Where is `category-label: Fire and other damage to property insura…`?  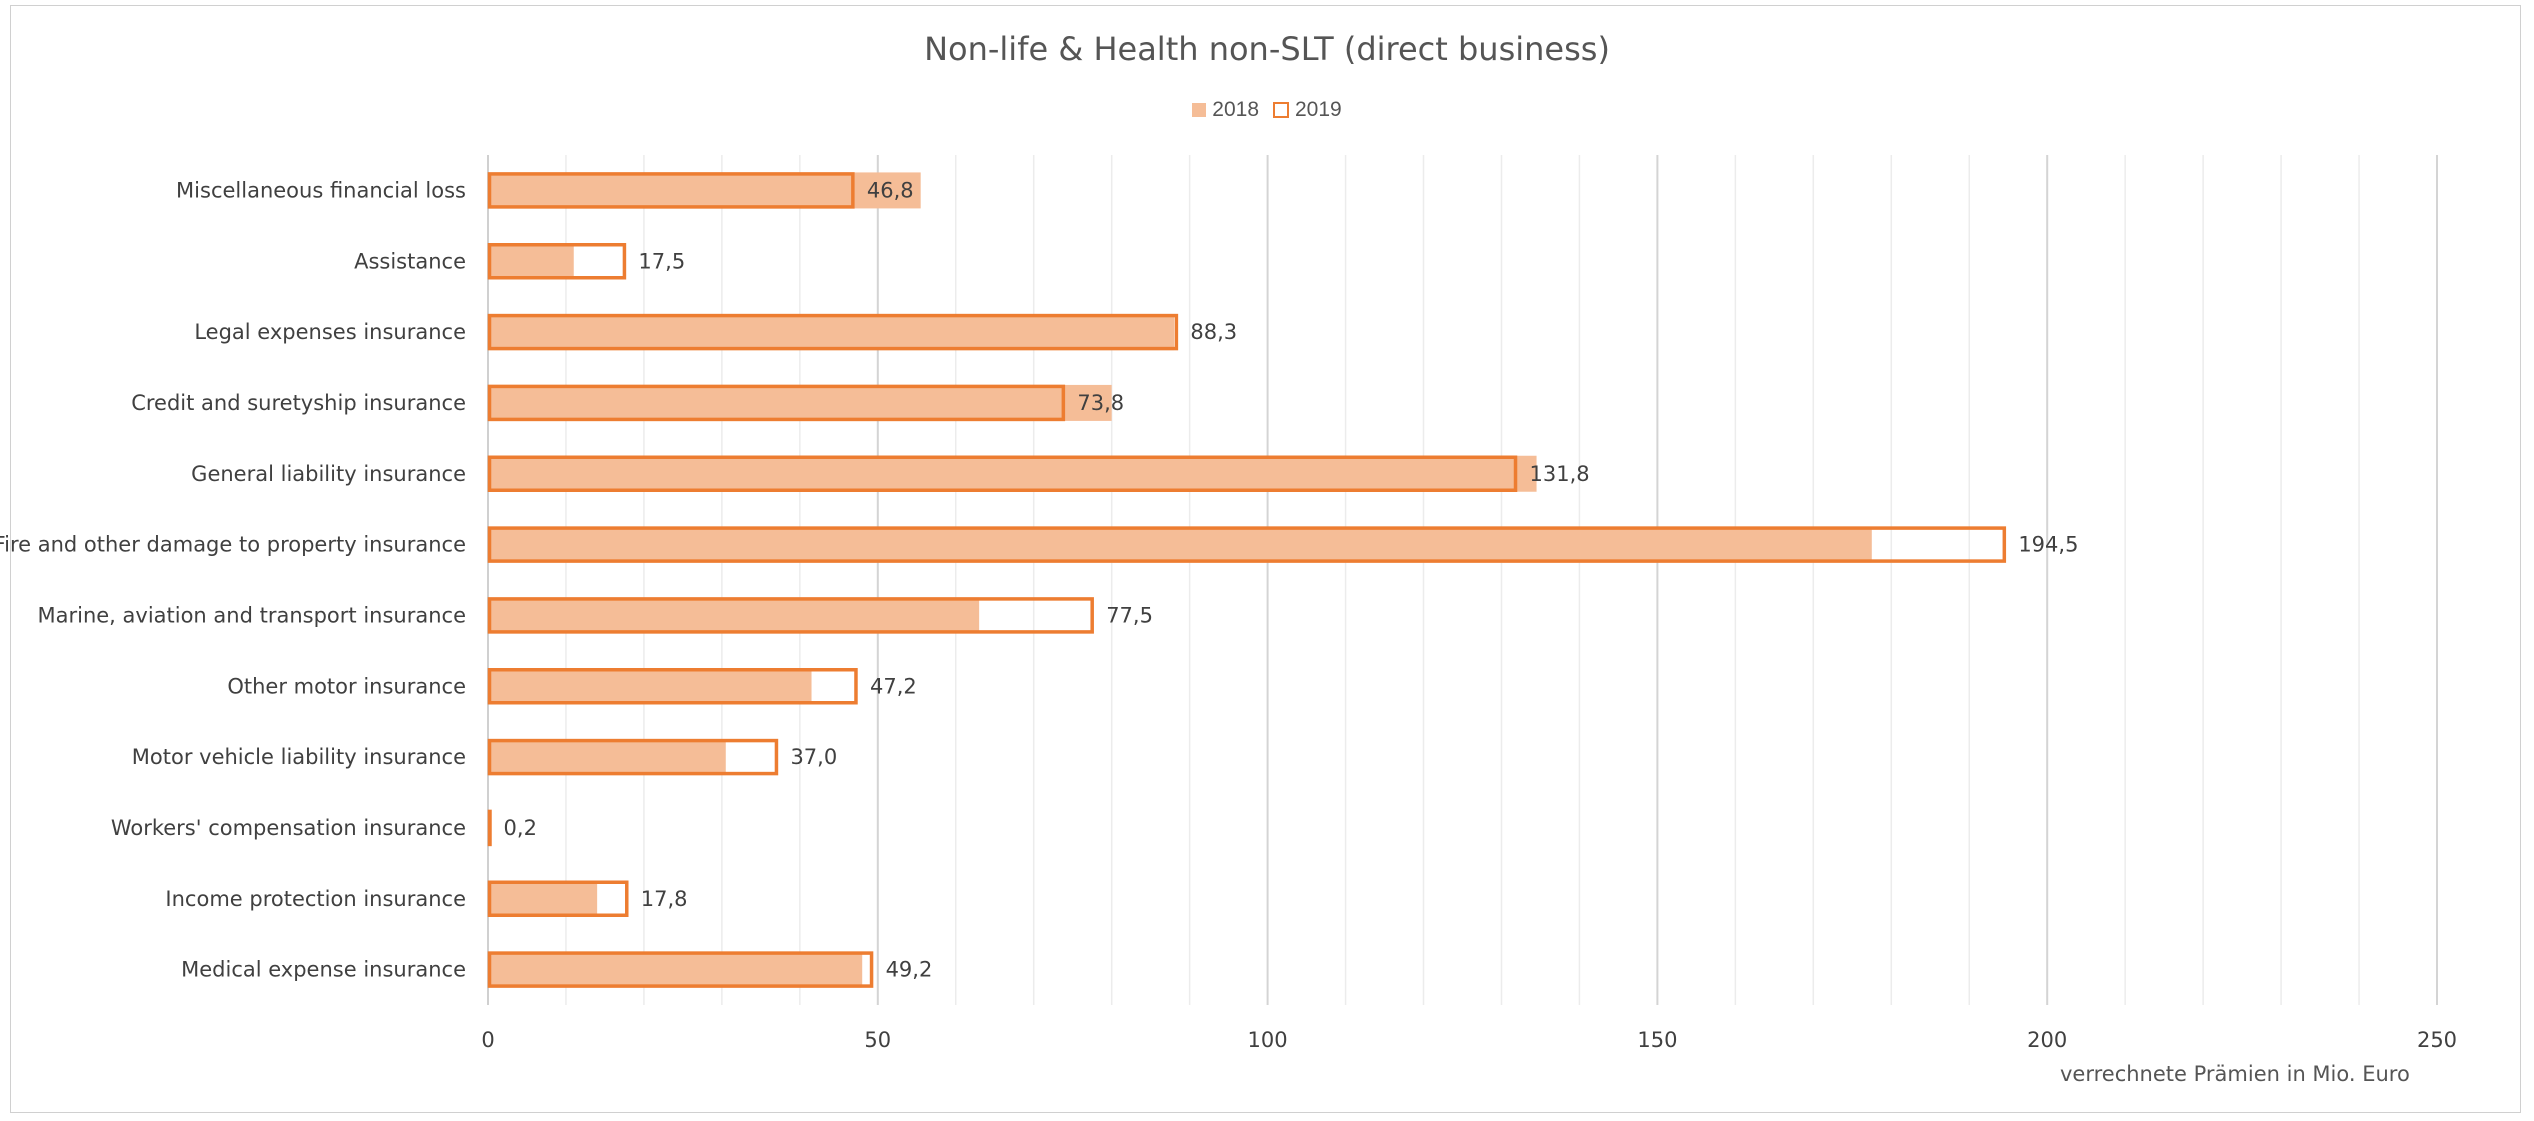
category-label: Fire and other damage to property insura… is located at coordinates (233, 545).